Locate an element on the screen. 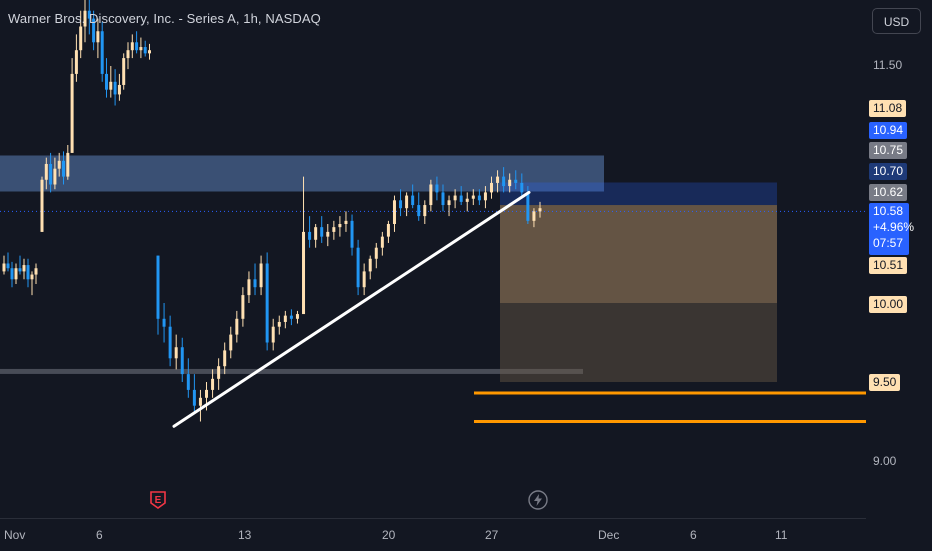  price-label-box-bottom: 10.51 is located at coordinates (888, 265).